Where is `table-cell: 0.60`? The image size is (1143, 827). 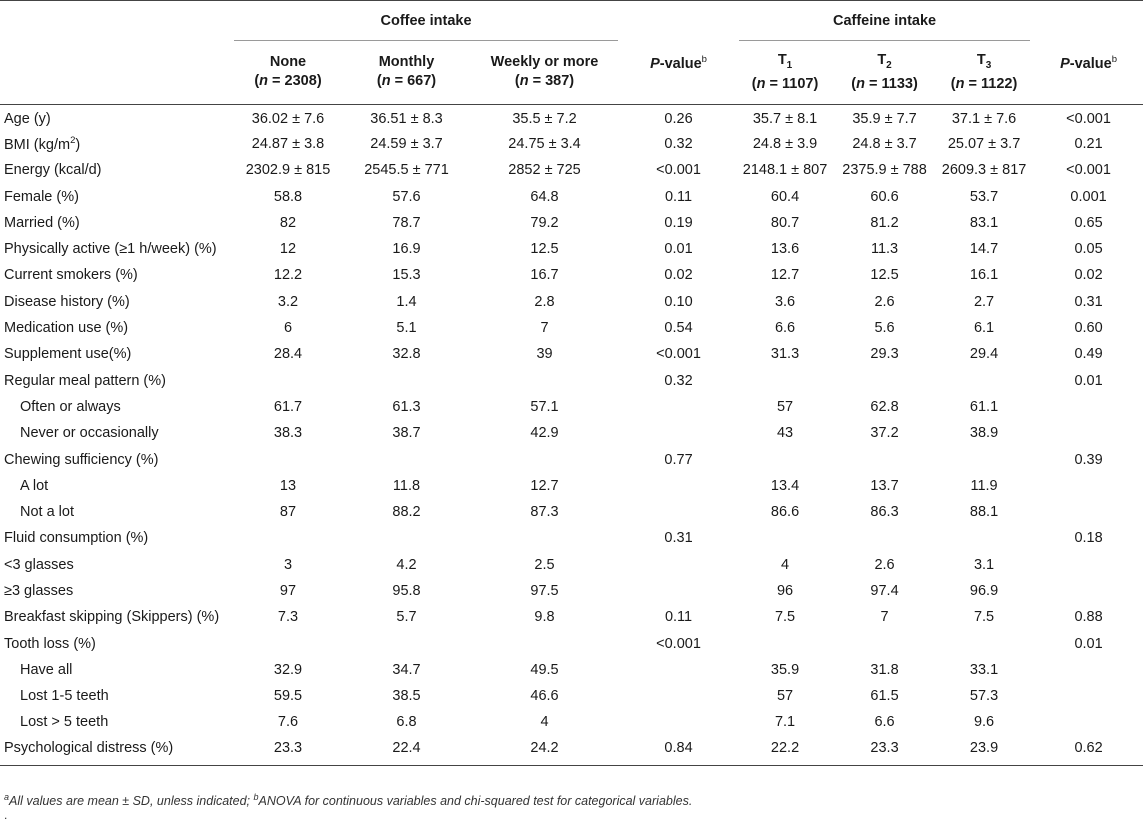 table-cell: 0.60 is located at coordinates (1088, 328).